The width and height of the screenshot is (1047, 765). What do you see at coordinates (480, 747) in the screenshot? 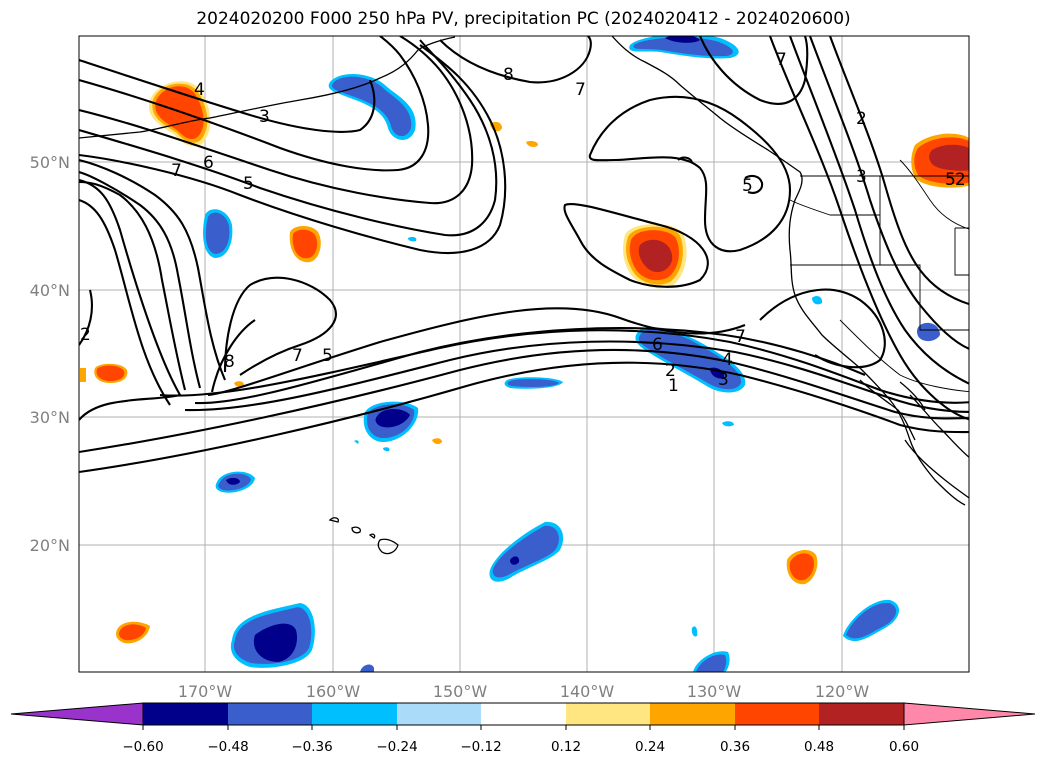
I see `colorbar-tick-label: −0.12` at bounding box center [480, 747].